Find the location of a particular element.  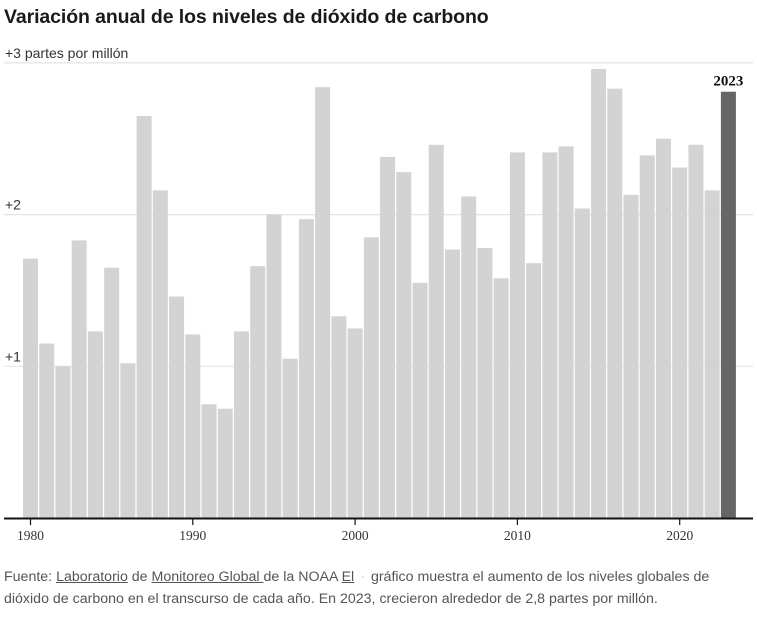

x-tick-label: 2010 is located at coordinates (517, 535).